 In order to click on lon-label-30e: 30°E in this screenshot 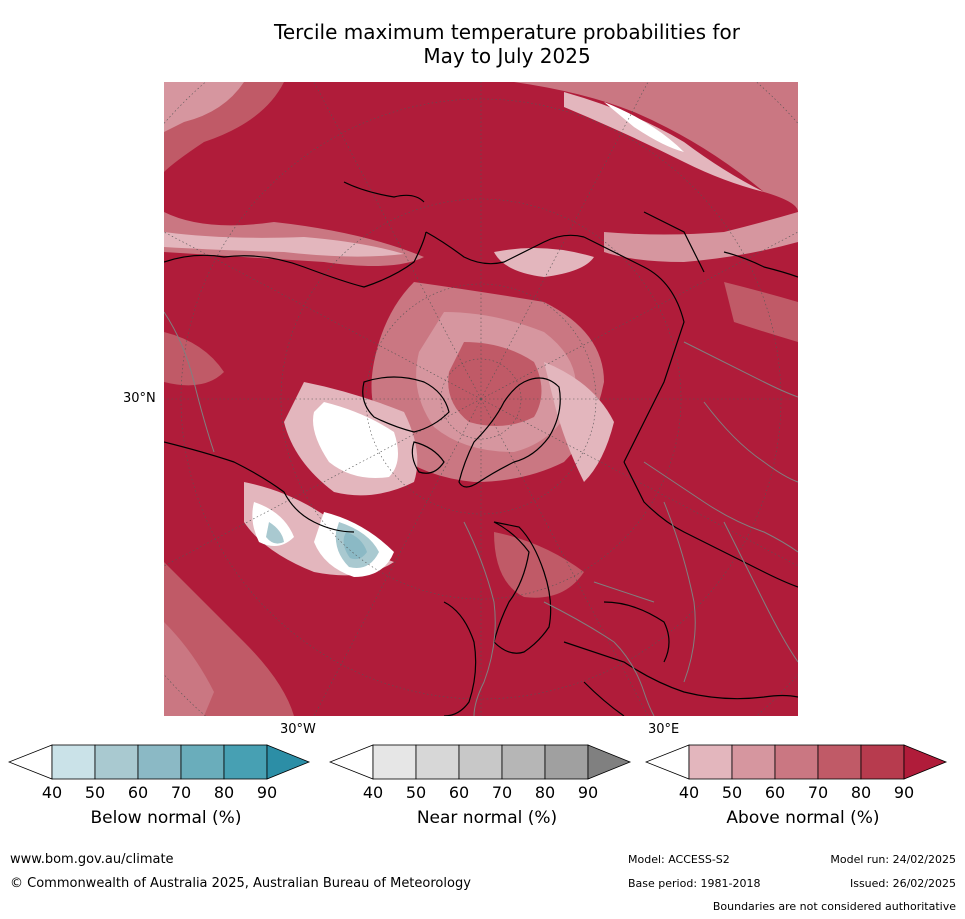, I will do `click(664, 729)`.